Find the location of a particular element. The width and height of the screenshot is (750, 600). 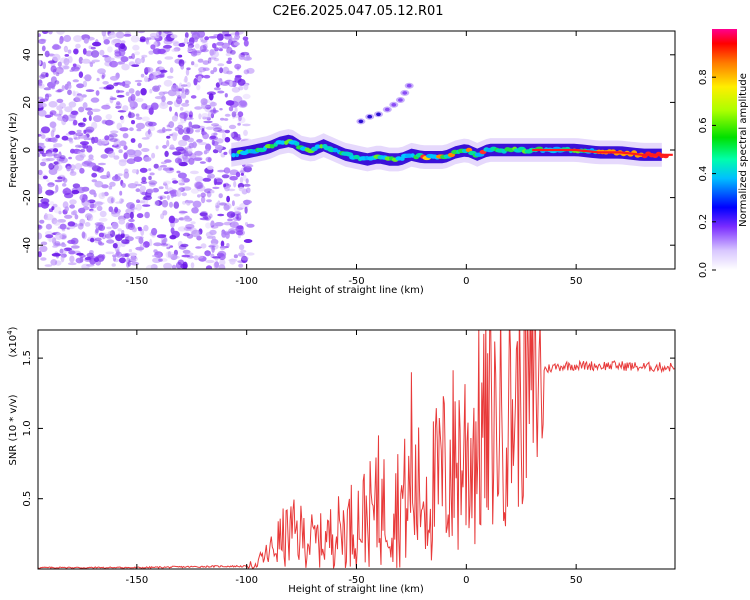

trace-point is located at coordinates (237, 155).